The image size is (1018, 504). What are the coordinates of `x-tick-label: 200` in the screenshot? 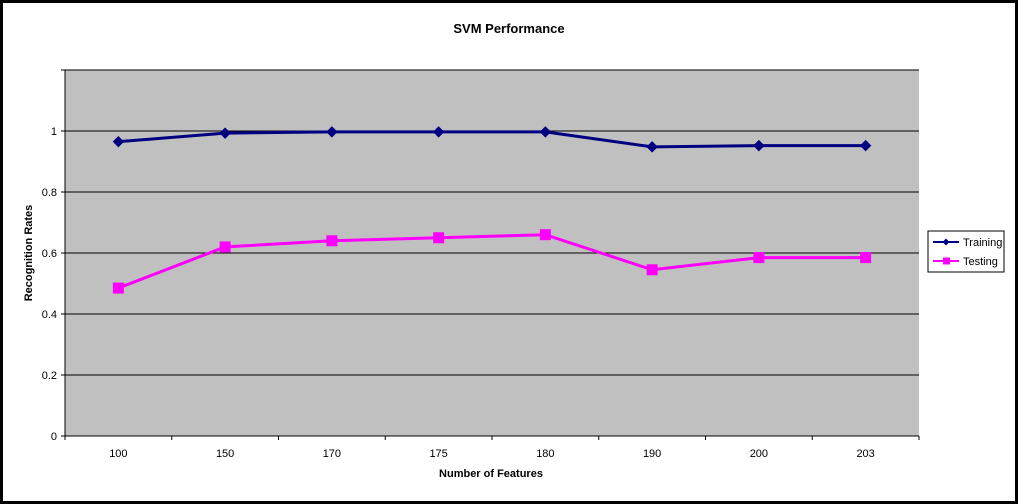 It's located at (759, 454).